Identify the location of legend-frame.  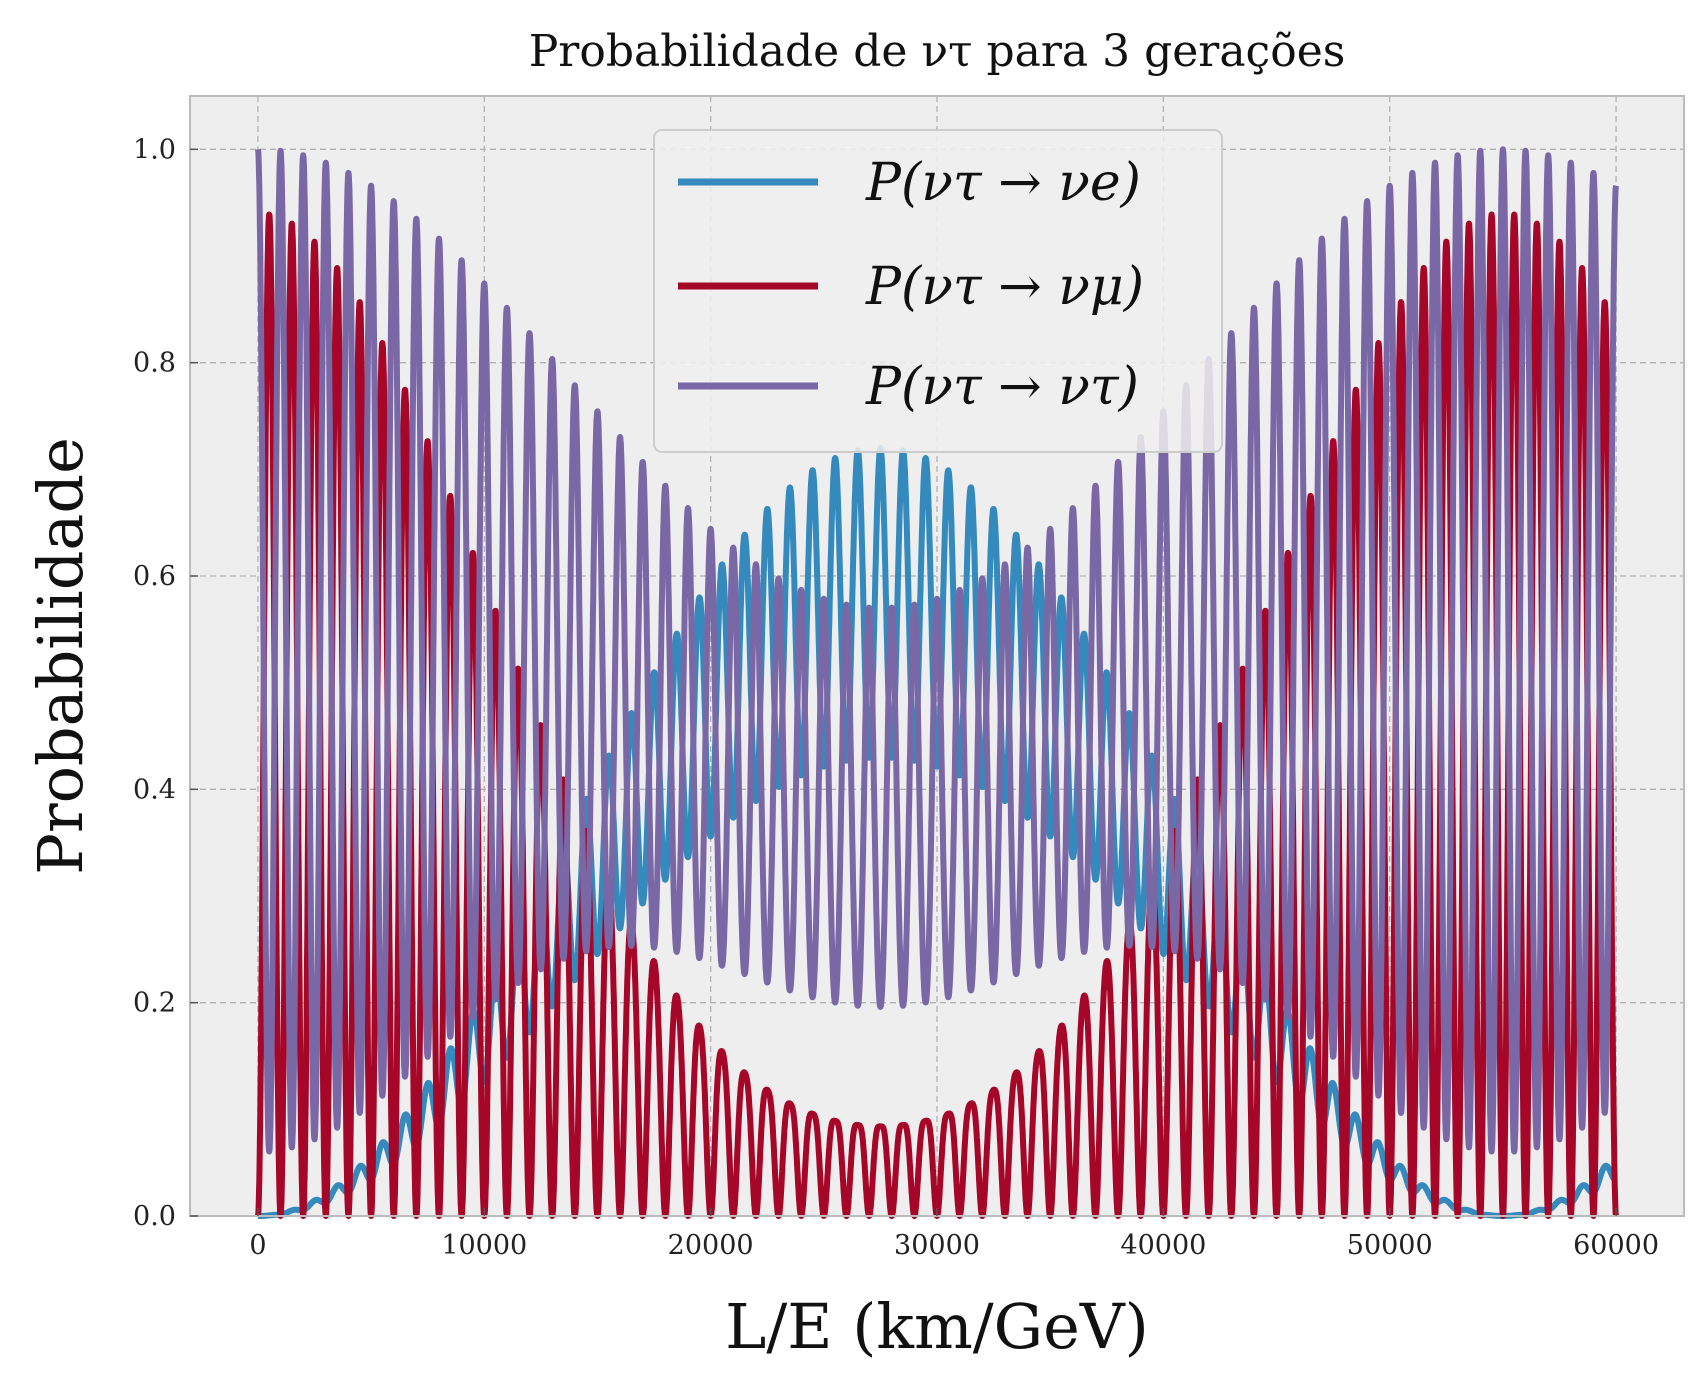
(938, 291).